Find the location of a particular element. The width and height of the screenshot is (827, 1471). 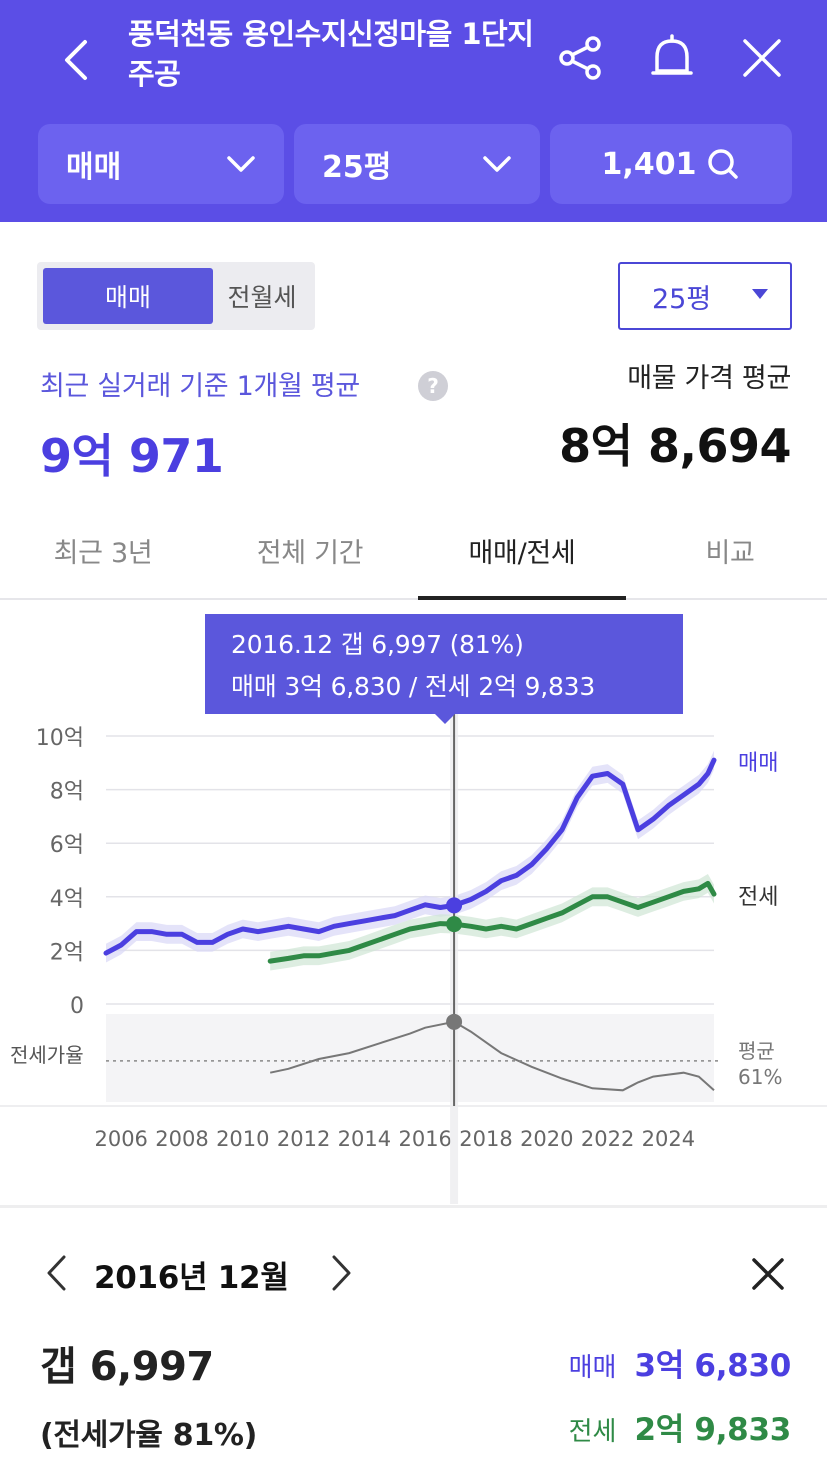

deal-type-label: 매매 is located at coordinates (94, 167).